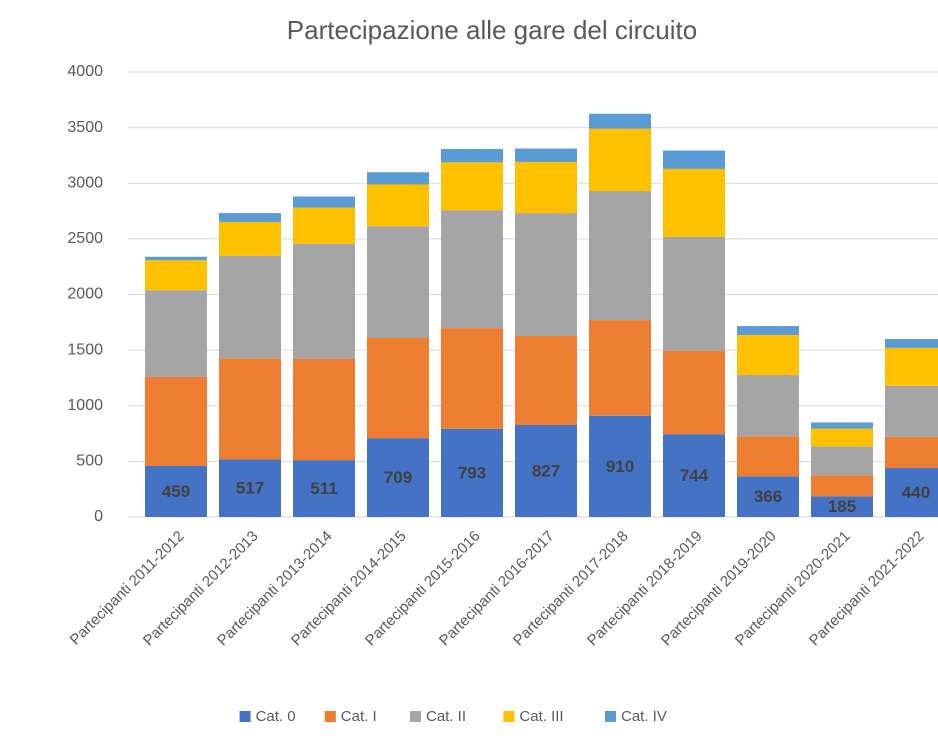 Image resolution: width=938 pixels, height=741 pixels. I want to click on y-tick-label: 3000, so click(85, 182).